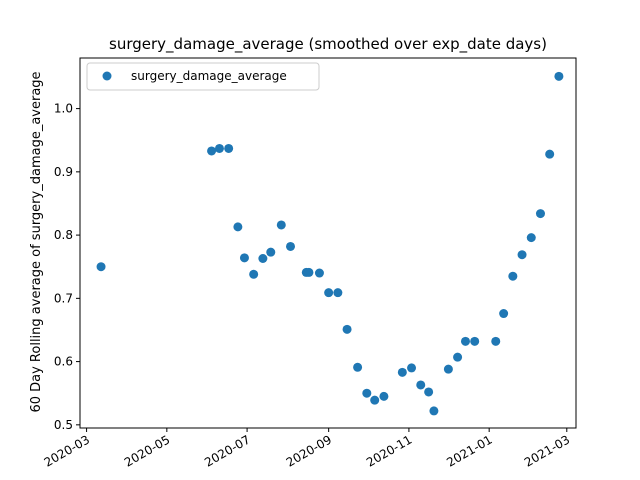  What do you see at coordinates (63, 109) in the screenshot?
I see `y-tick-label: 1.0` at bounding box center [63, 109].